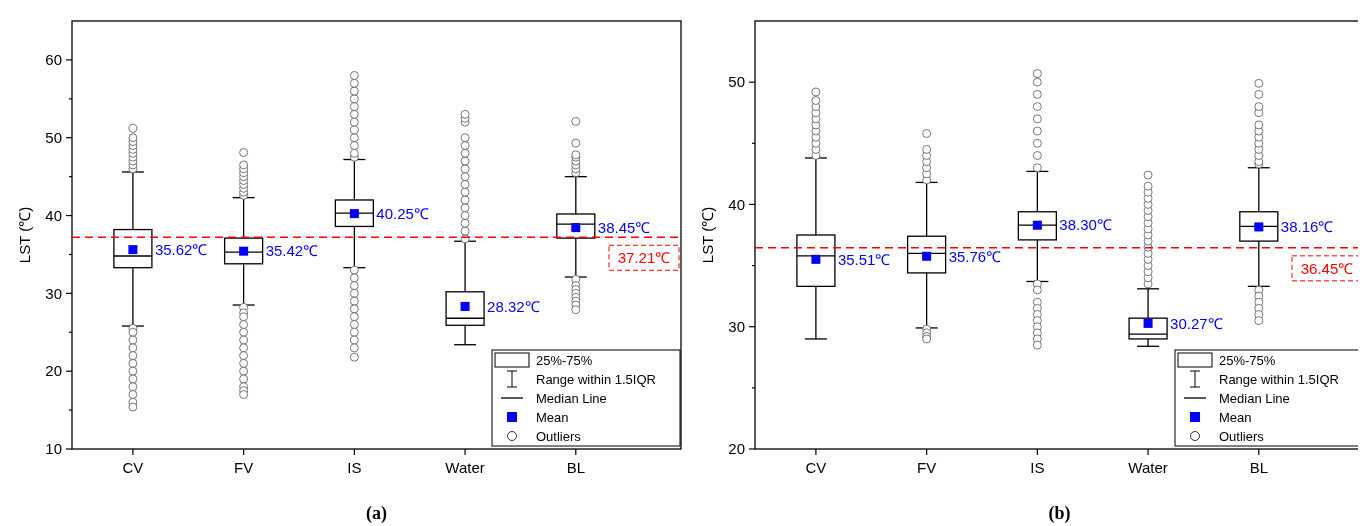 This screenshot has width=1366, height=526. What do you see at coordinates (376, 513) in the screenshot?
I see `text: (a)` at bounding box center [376, 513].